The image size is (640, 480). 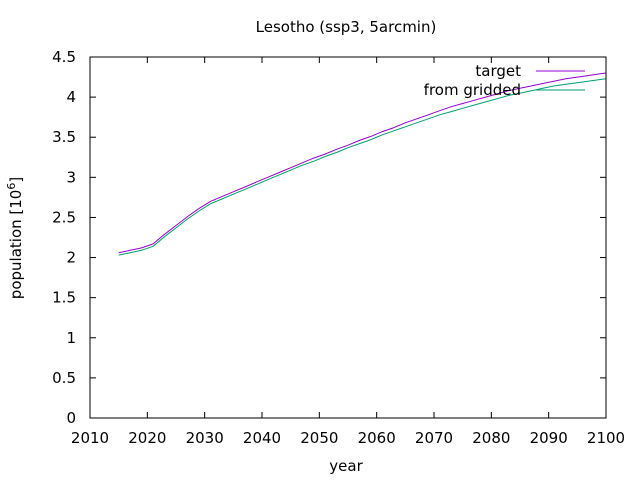 What do you see at coordinates (71, 258) in the screenshot?
I see `y-tick-label: 2` at bounding box center [71, 258].